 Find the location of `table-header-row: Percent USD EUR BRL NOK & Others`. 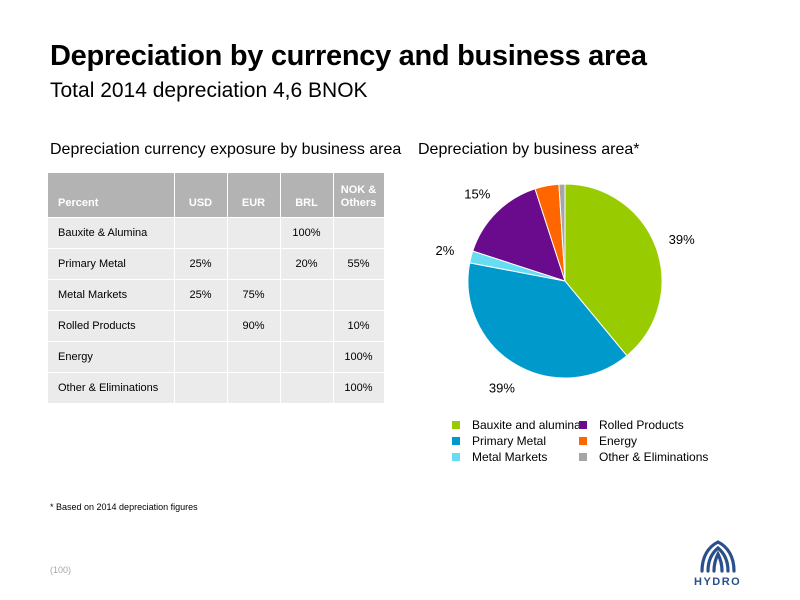

table-header-row: Percent USD EUR BRL NOK & Others is located at coordinates (216, 195).